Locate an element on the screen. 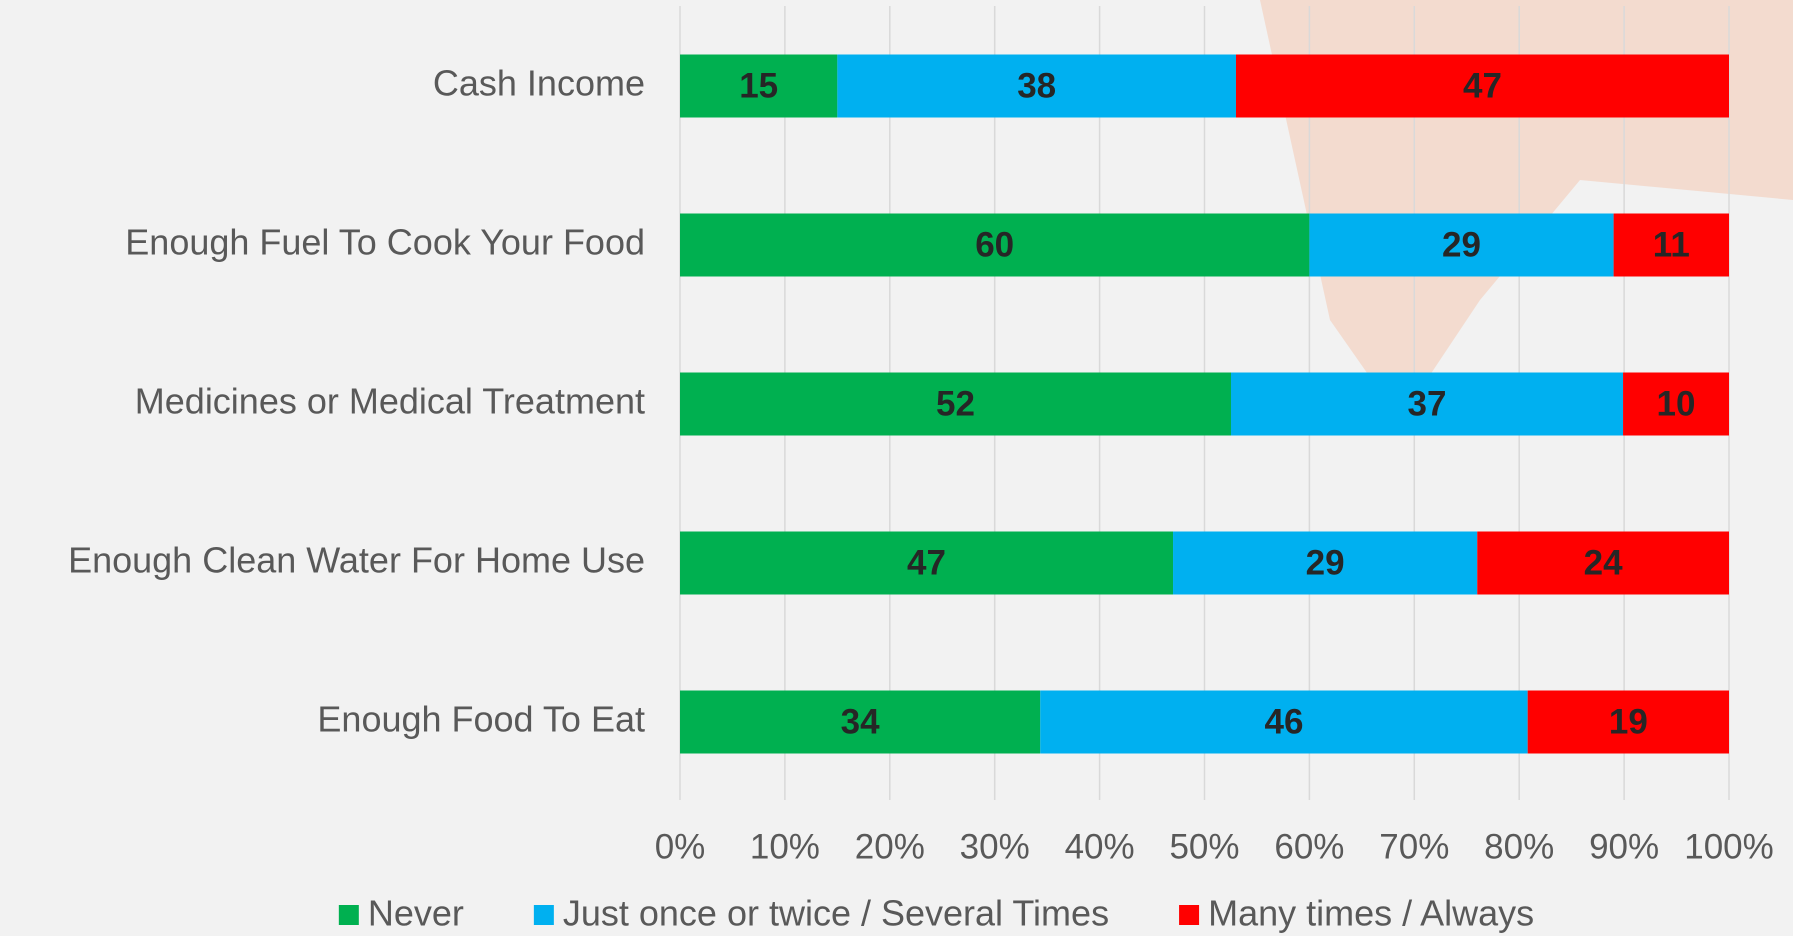  data-label: 34 is located at coordinates (860, 721).